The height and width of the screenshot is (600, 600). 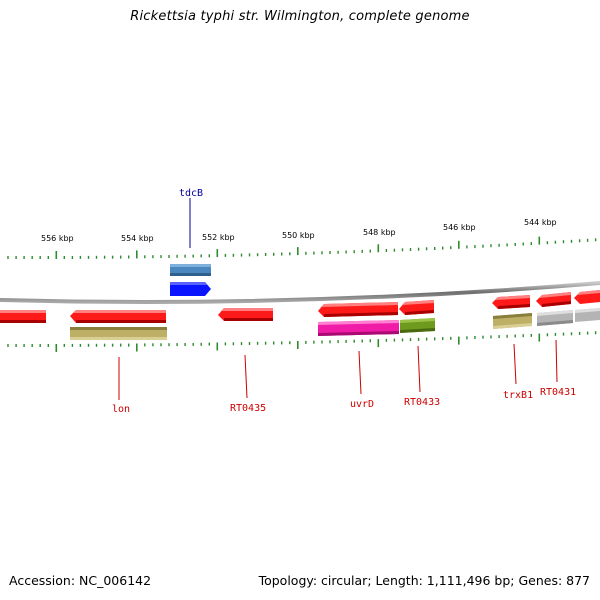 What do you see at coordinates (302, 247) in the screenshot?
I see `scale-ticks-upper` at bounding box center [302, 247].